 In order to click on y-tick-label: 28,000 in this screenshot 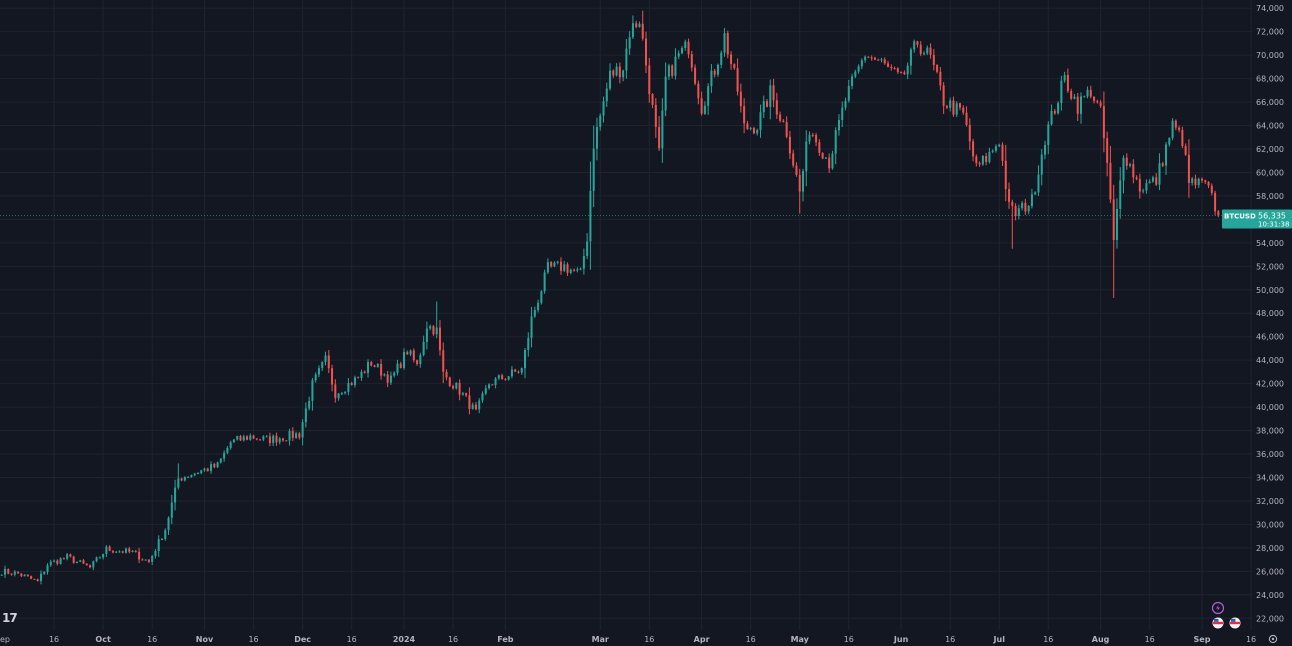, I will do `click(1270, 548)`.